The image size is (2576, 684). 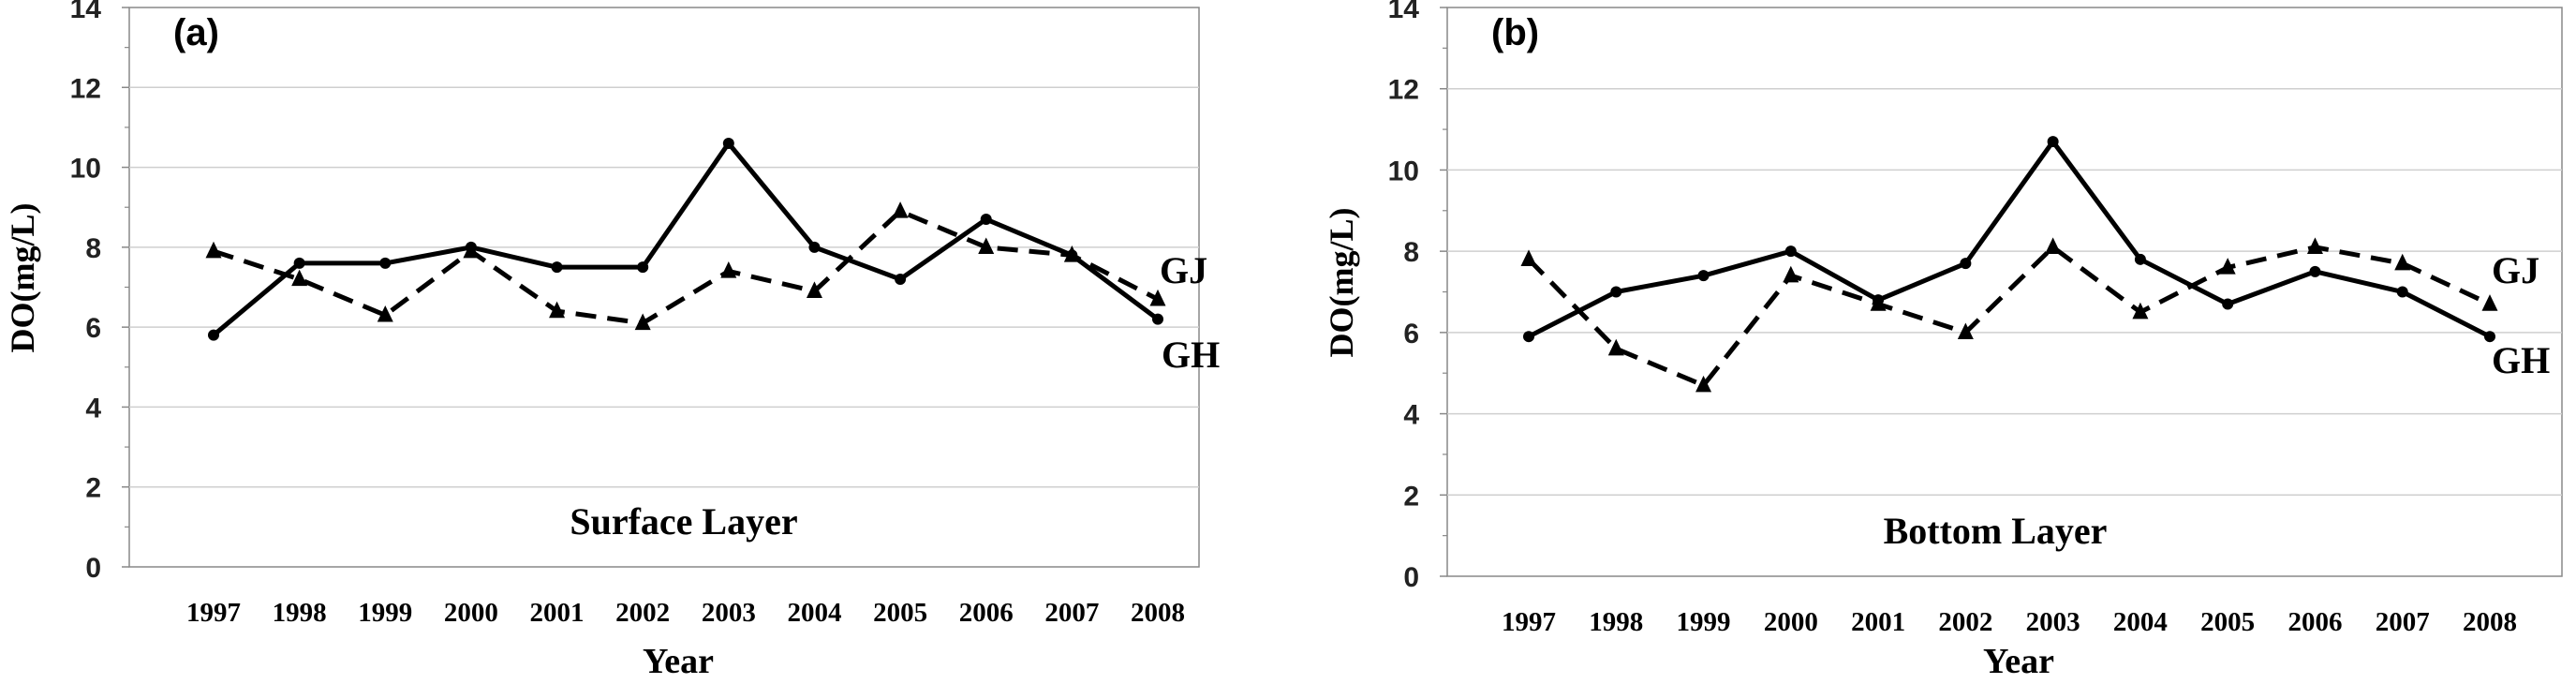 What do you see at coordinates (1616, 622) in the screenshot?
I see `x-tick-label: 1998` at bounding box center [1616, 622].